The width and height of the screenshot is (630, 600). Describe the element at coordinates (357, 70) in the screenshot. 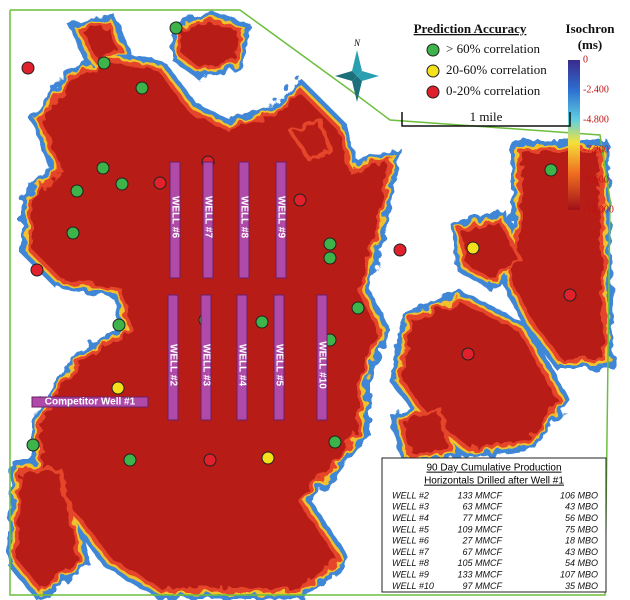

I see `compass: N` at that location.